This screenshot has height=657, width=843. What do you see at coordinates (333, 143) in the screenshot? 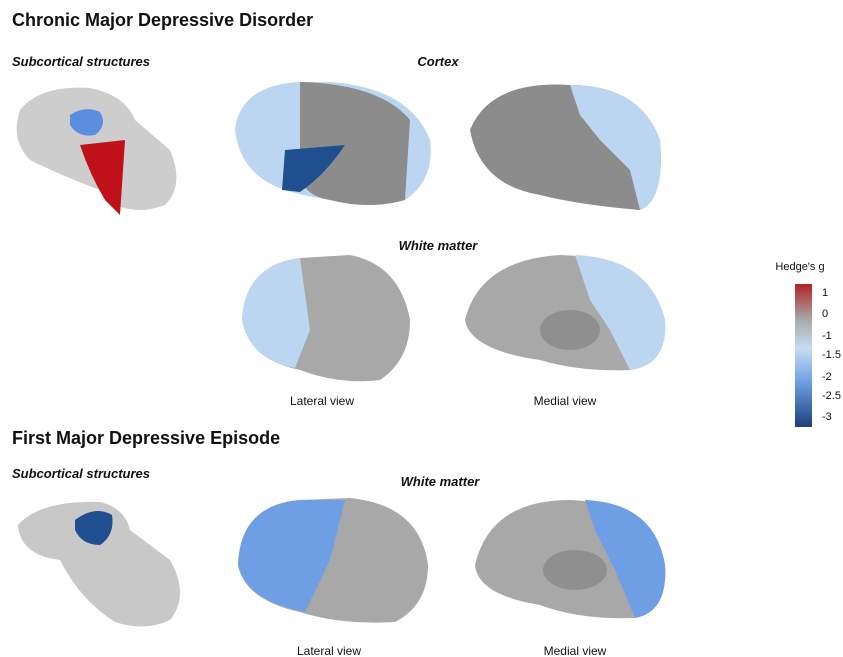
I see `cortex-lateral` at bounding box center [333, 143].